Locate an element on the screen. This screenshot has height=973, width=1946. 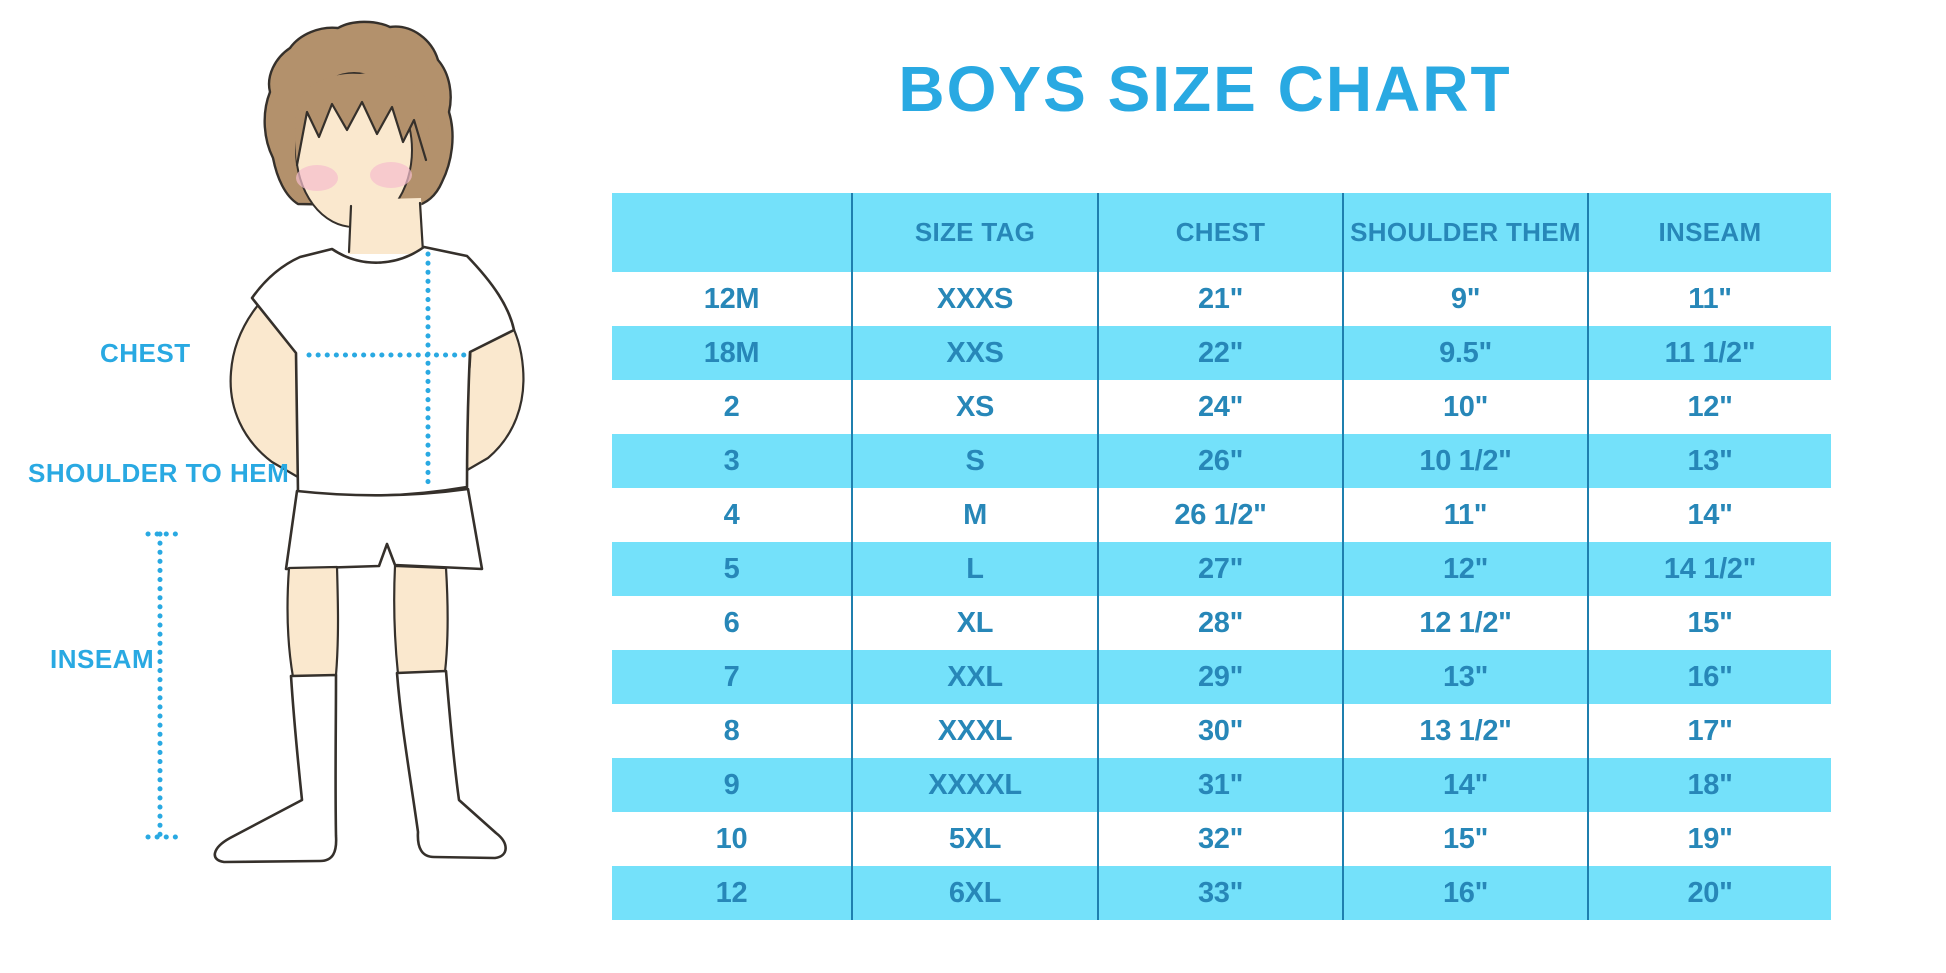
table-cell: XXS is located at coordinates (974, 353).